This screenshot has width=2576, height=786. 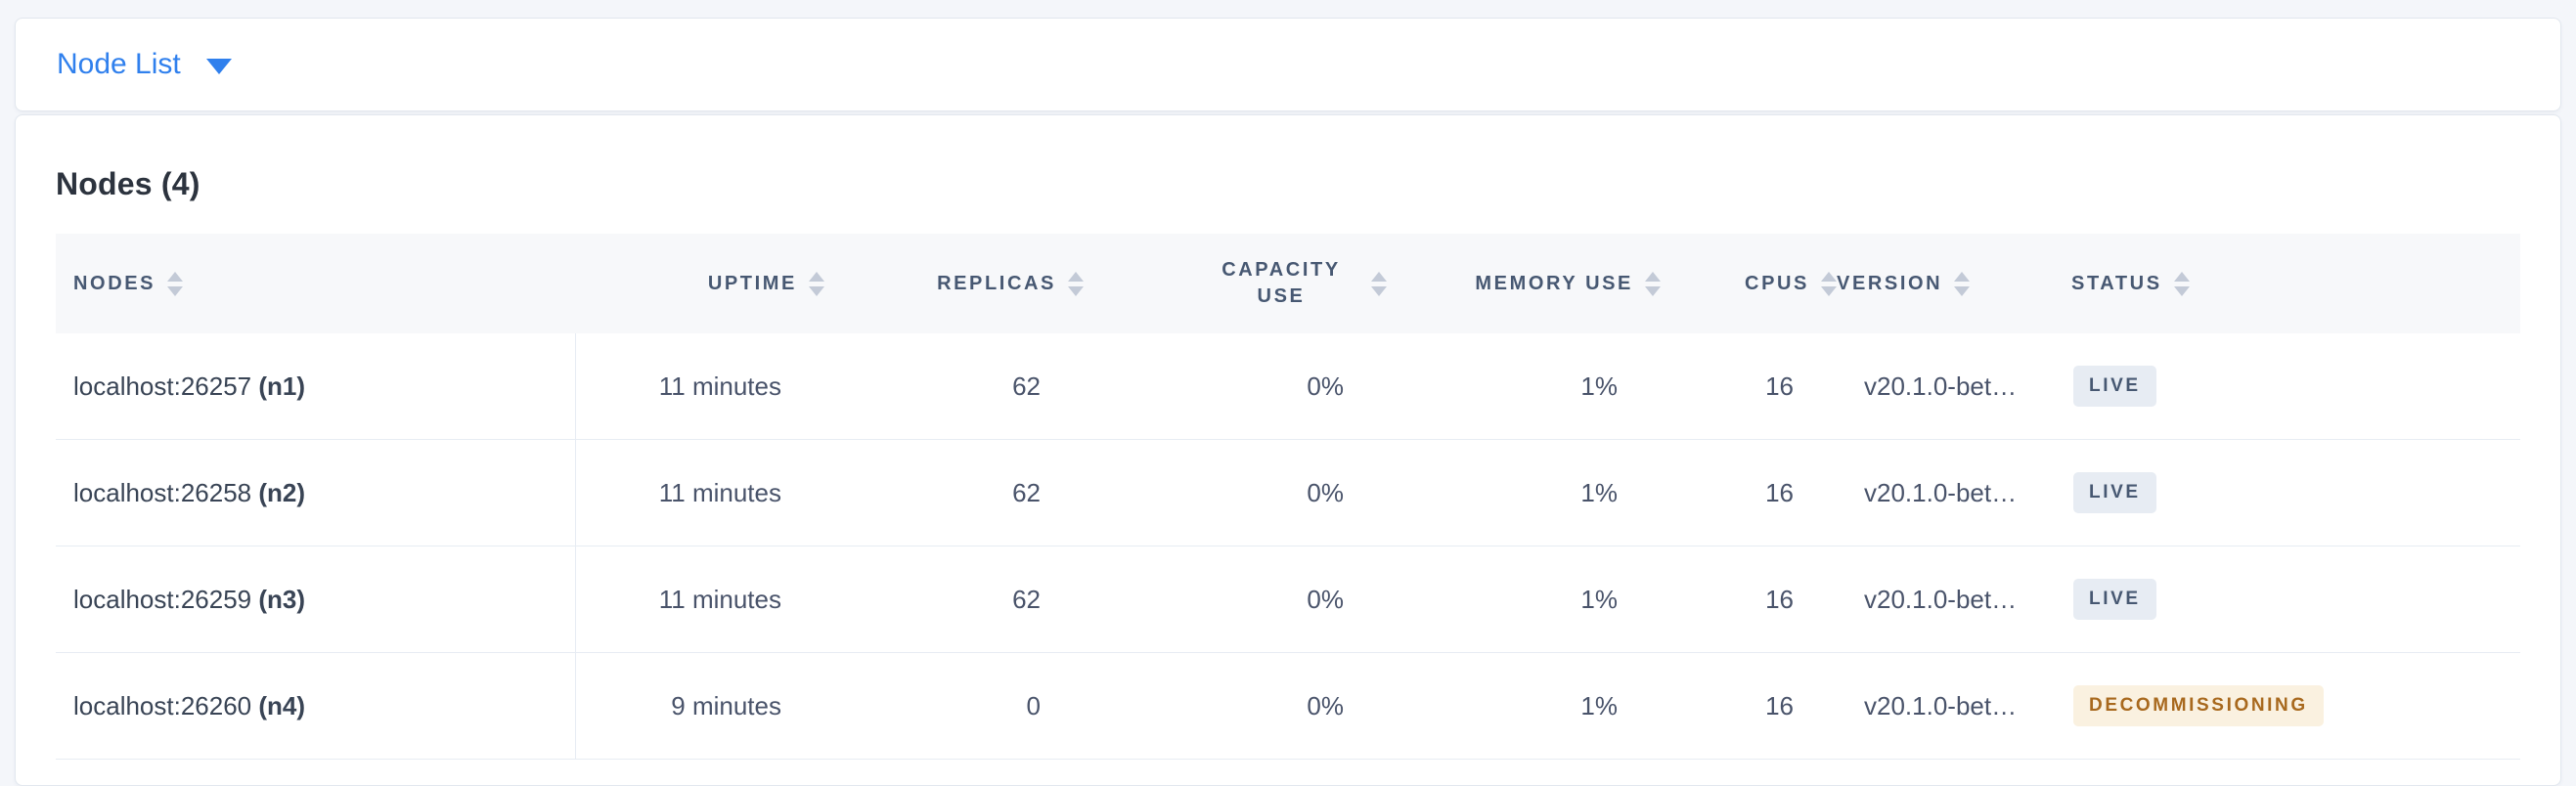 I want to click on view-selector-dropdown: Node List, so click(x=144, y=64).